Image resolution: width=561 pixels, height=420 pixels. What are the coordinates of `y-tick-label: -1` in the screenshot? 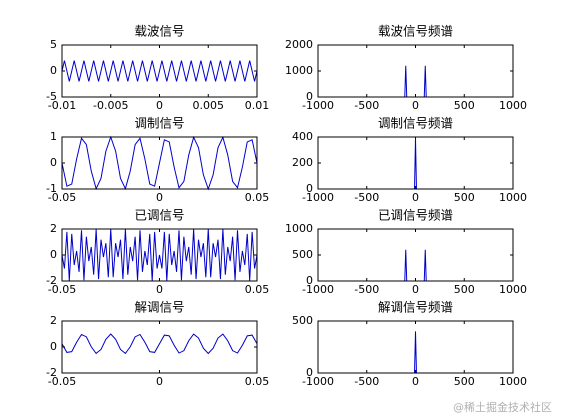 It's located at (51, 188).